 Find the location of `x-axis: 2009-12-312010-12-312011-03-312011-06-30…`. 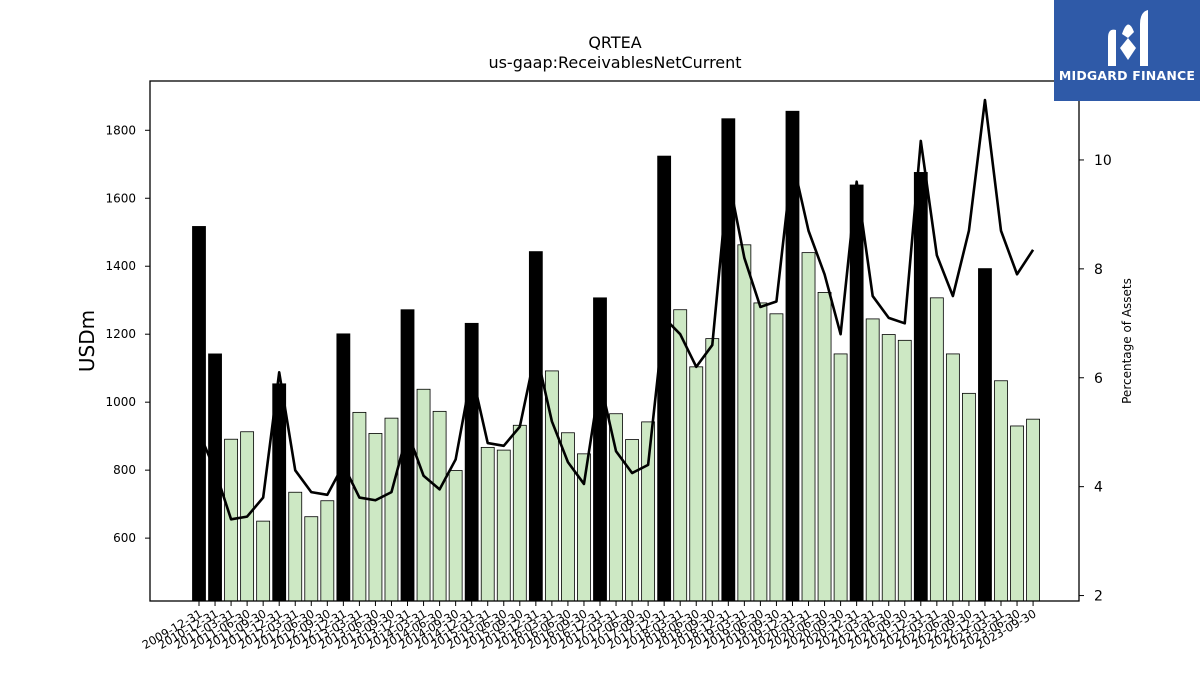

x-axis: 2009-12-312010-12-312011-03-312011-06-30… is located at coordinates (589, 626).